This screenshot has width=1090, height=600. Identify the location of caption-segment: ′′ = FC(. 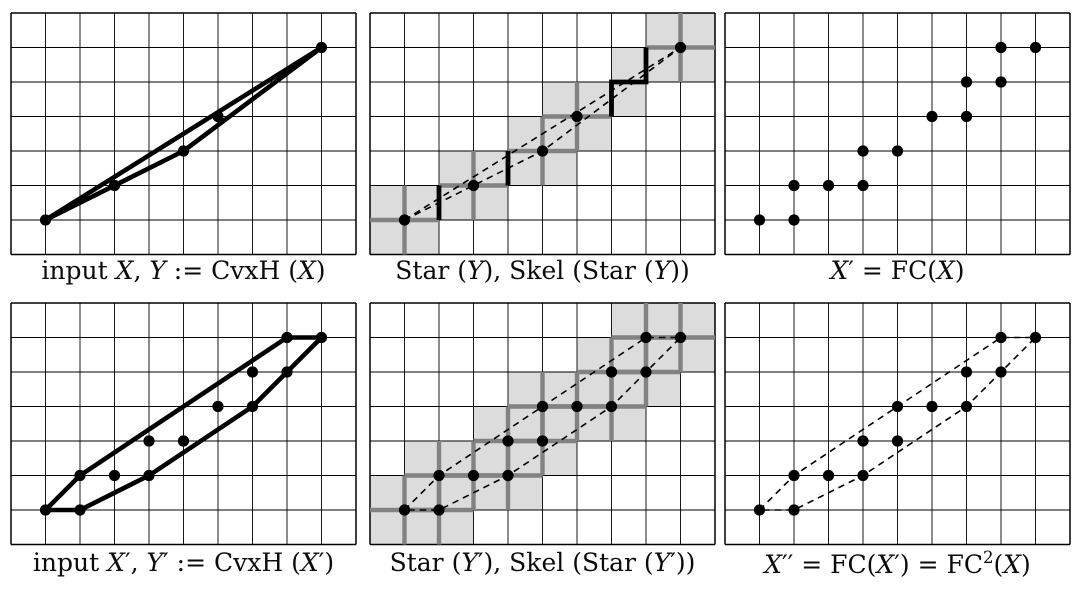
(829, 564).